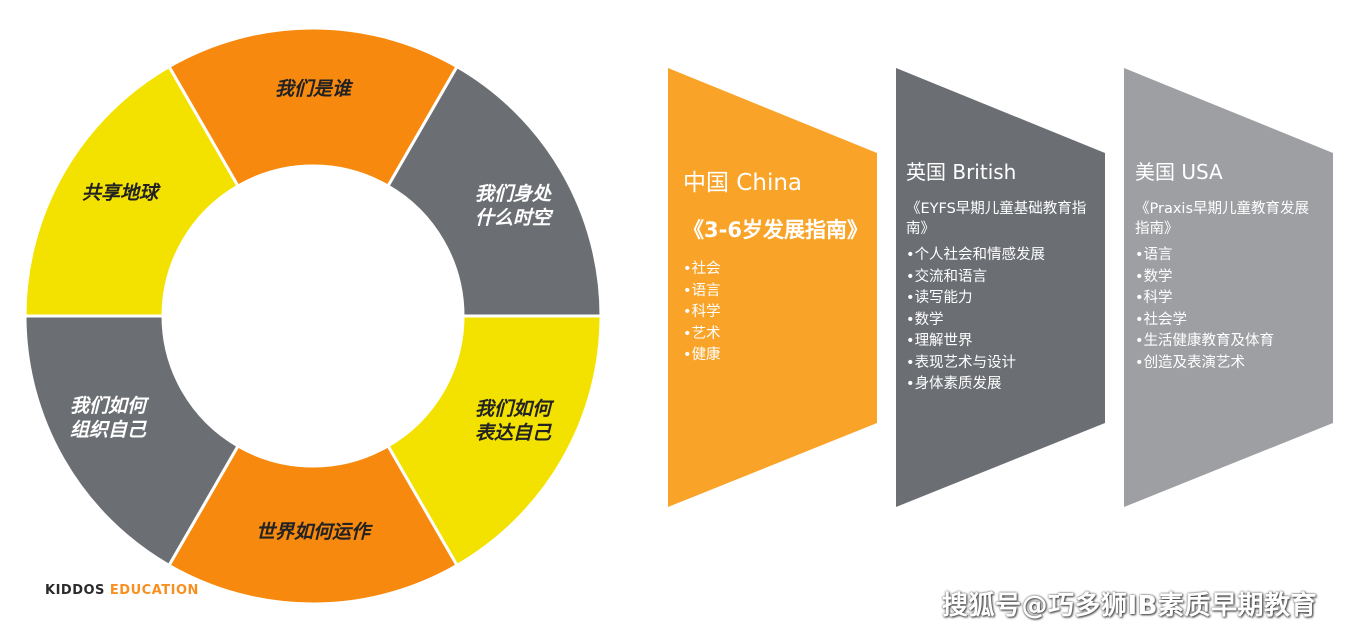 The image size is (1351, 632). I want to click on wheel-label-5: 共享地球, so click(121, 193).